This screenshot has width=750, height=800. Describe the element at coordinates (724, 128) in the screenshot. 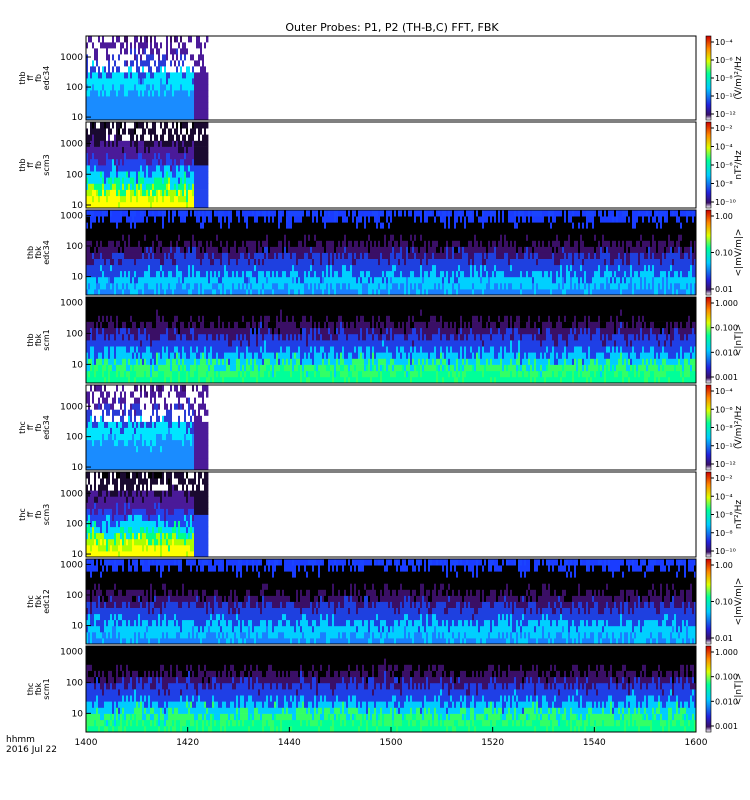

I see `colorbar-tick-label: 10⁻²` at that location.